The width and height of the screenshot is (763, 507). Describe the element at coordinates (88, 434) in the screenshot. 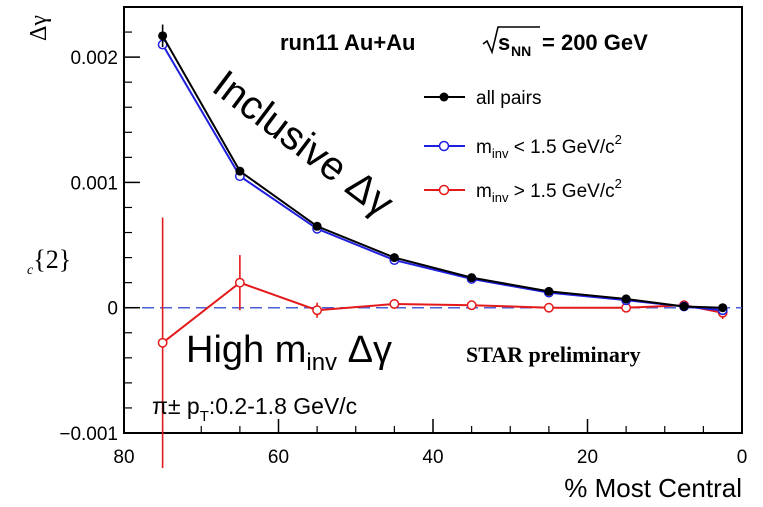

I see `y-tick-label: −0.001` at that location.